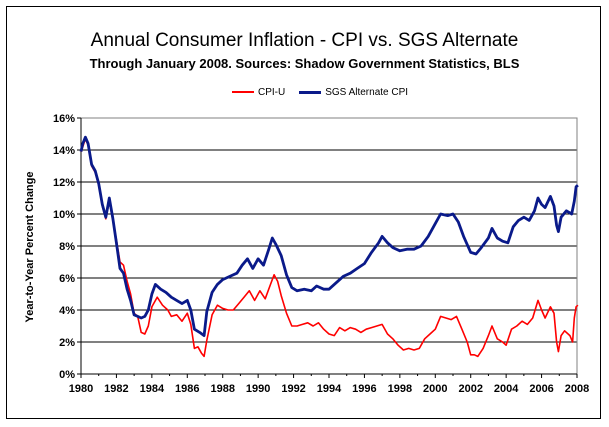  Describe the element at coordinates (400, 389) in the screenshot. I see `x-tick-label: 1998` at that location.